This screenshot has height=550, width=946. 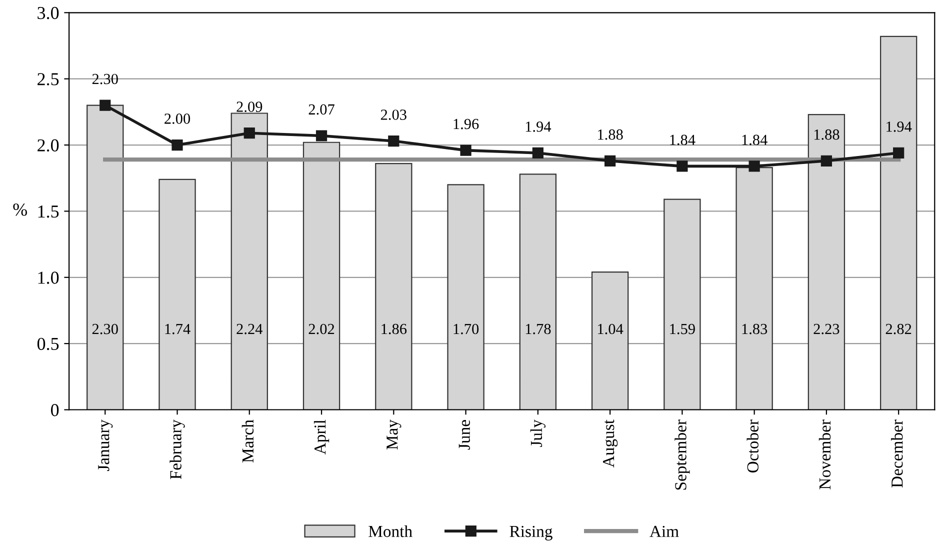 I want to click on data-label: 2.03, so click(x=393, y=115).